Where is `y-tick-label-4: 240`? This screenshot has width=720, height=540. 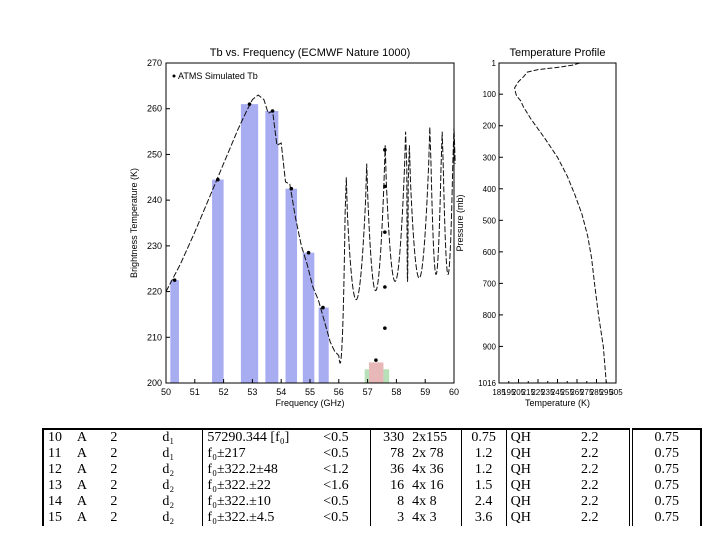
y-tick-label-4: 240 is located at coordinates (154, 200).